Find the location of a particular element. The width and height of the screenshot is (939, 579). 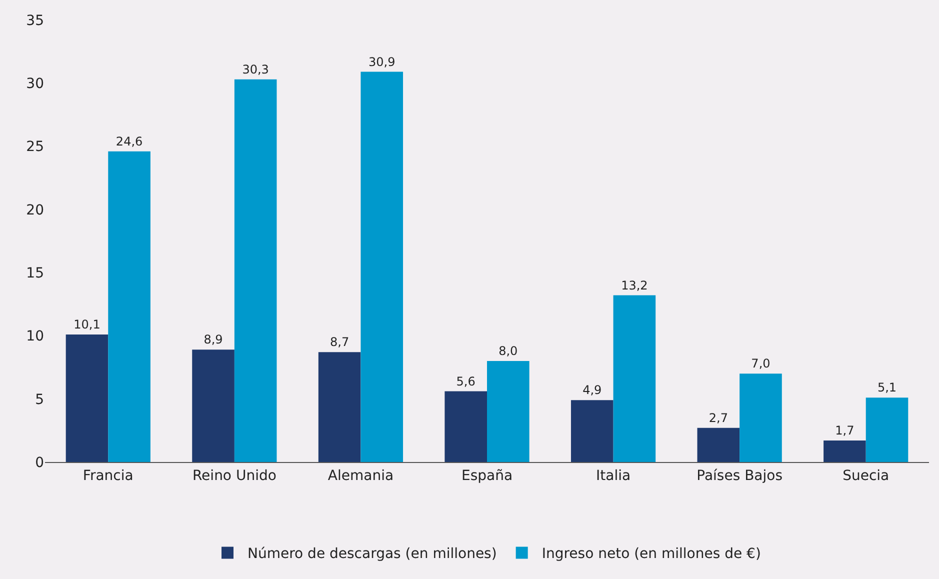

y-tick-label: 0 is located at coordinates (39, 462).